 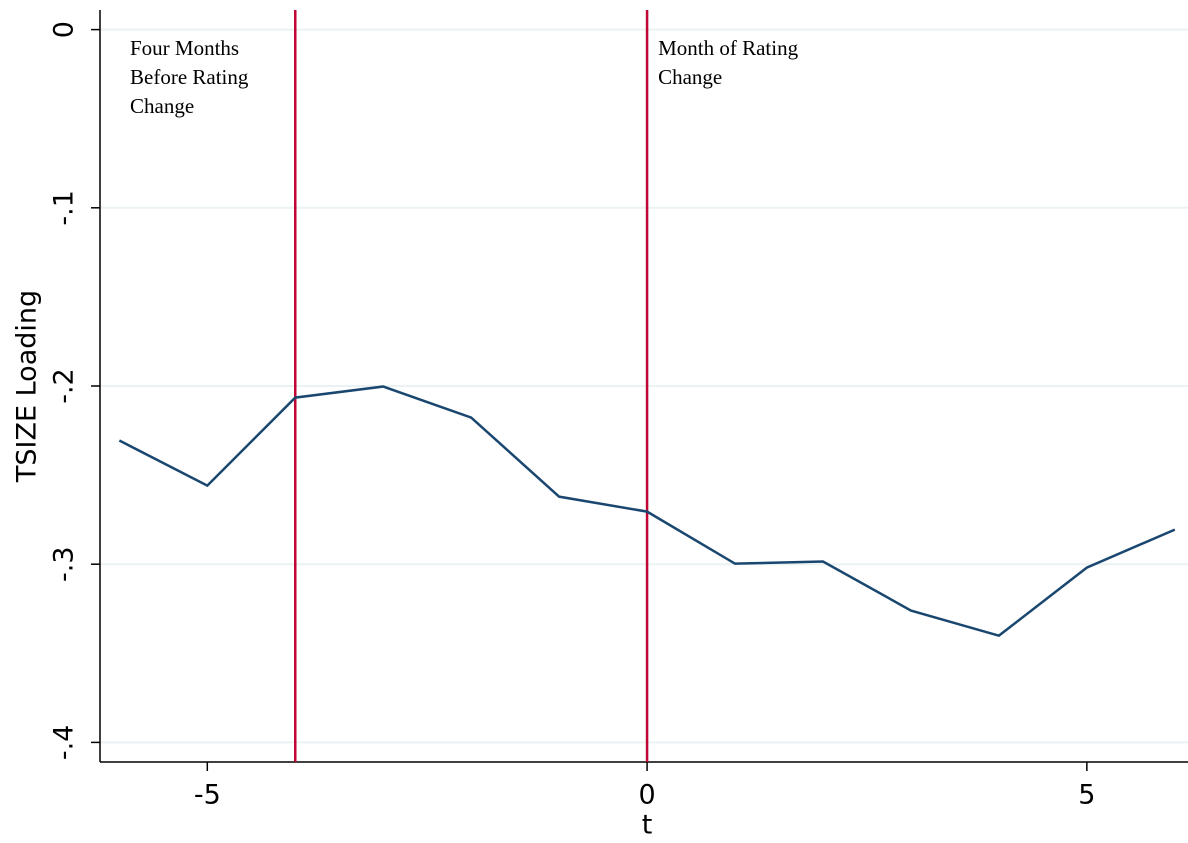 What do you see at coordinates (64, 208) in the screenshot?
I see `y-tick-label: -.1` at bounding box center [64, 208].